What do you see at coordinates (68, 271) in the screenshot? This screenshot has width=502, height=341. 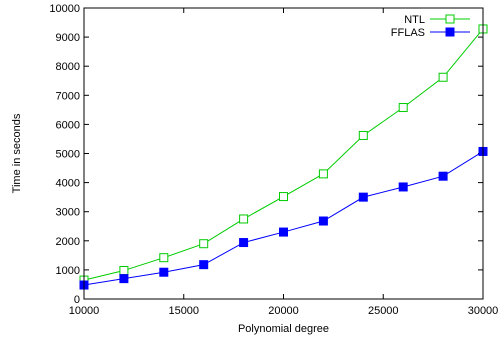 I see `y-tick-label: 1000` at bounding box center [68, 271].